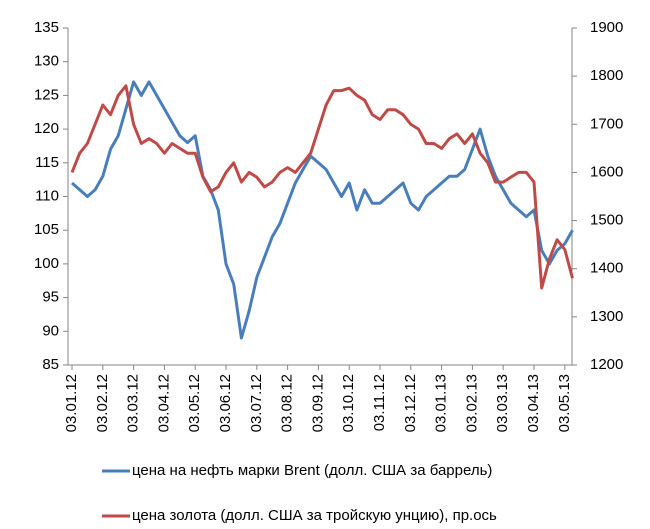 The image size is (650, 529). I want to click on y2-tick-label: 1200, so click(606, 364).